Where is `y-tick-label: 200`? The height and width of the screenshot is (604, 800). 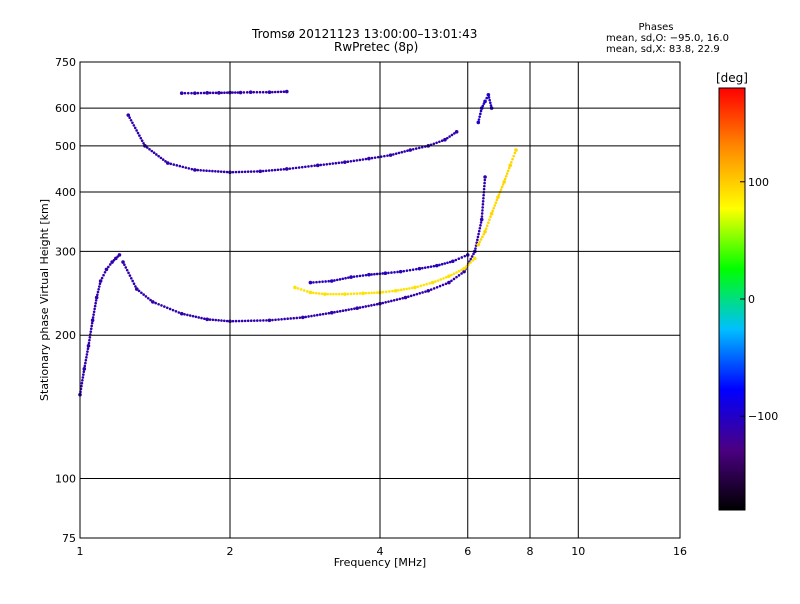 y-tick-label: 200 is located at coordinates (65, 335).